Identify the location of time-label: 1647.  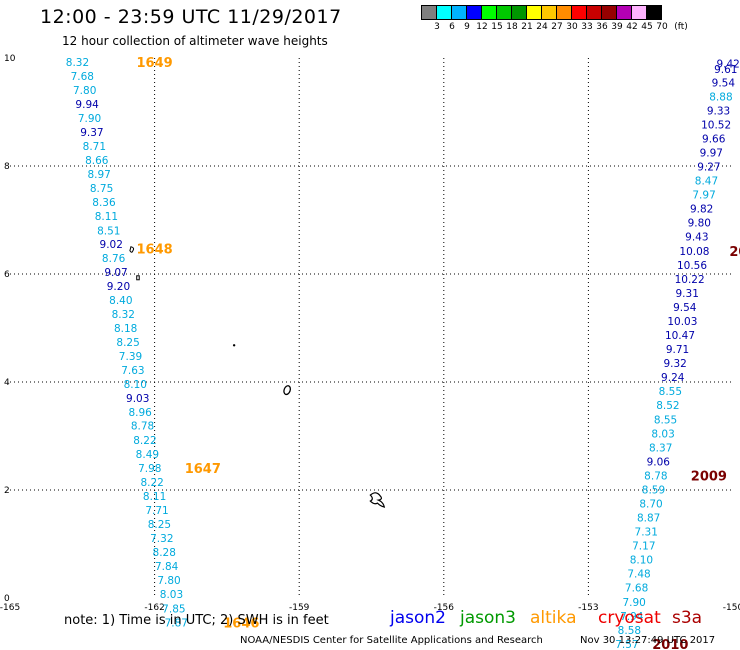
(203, 469).